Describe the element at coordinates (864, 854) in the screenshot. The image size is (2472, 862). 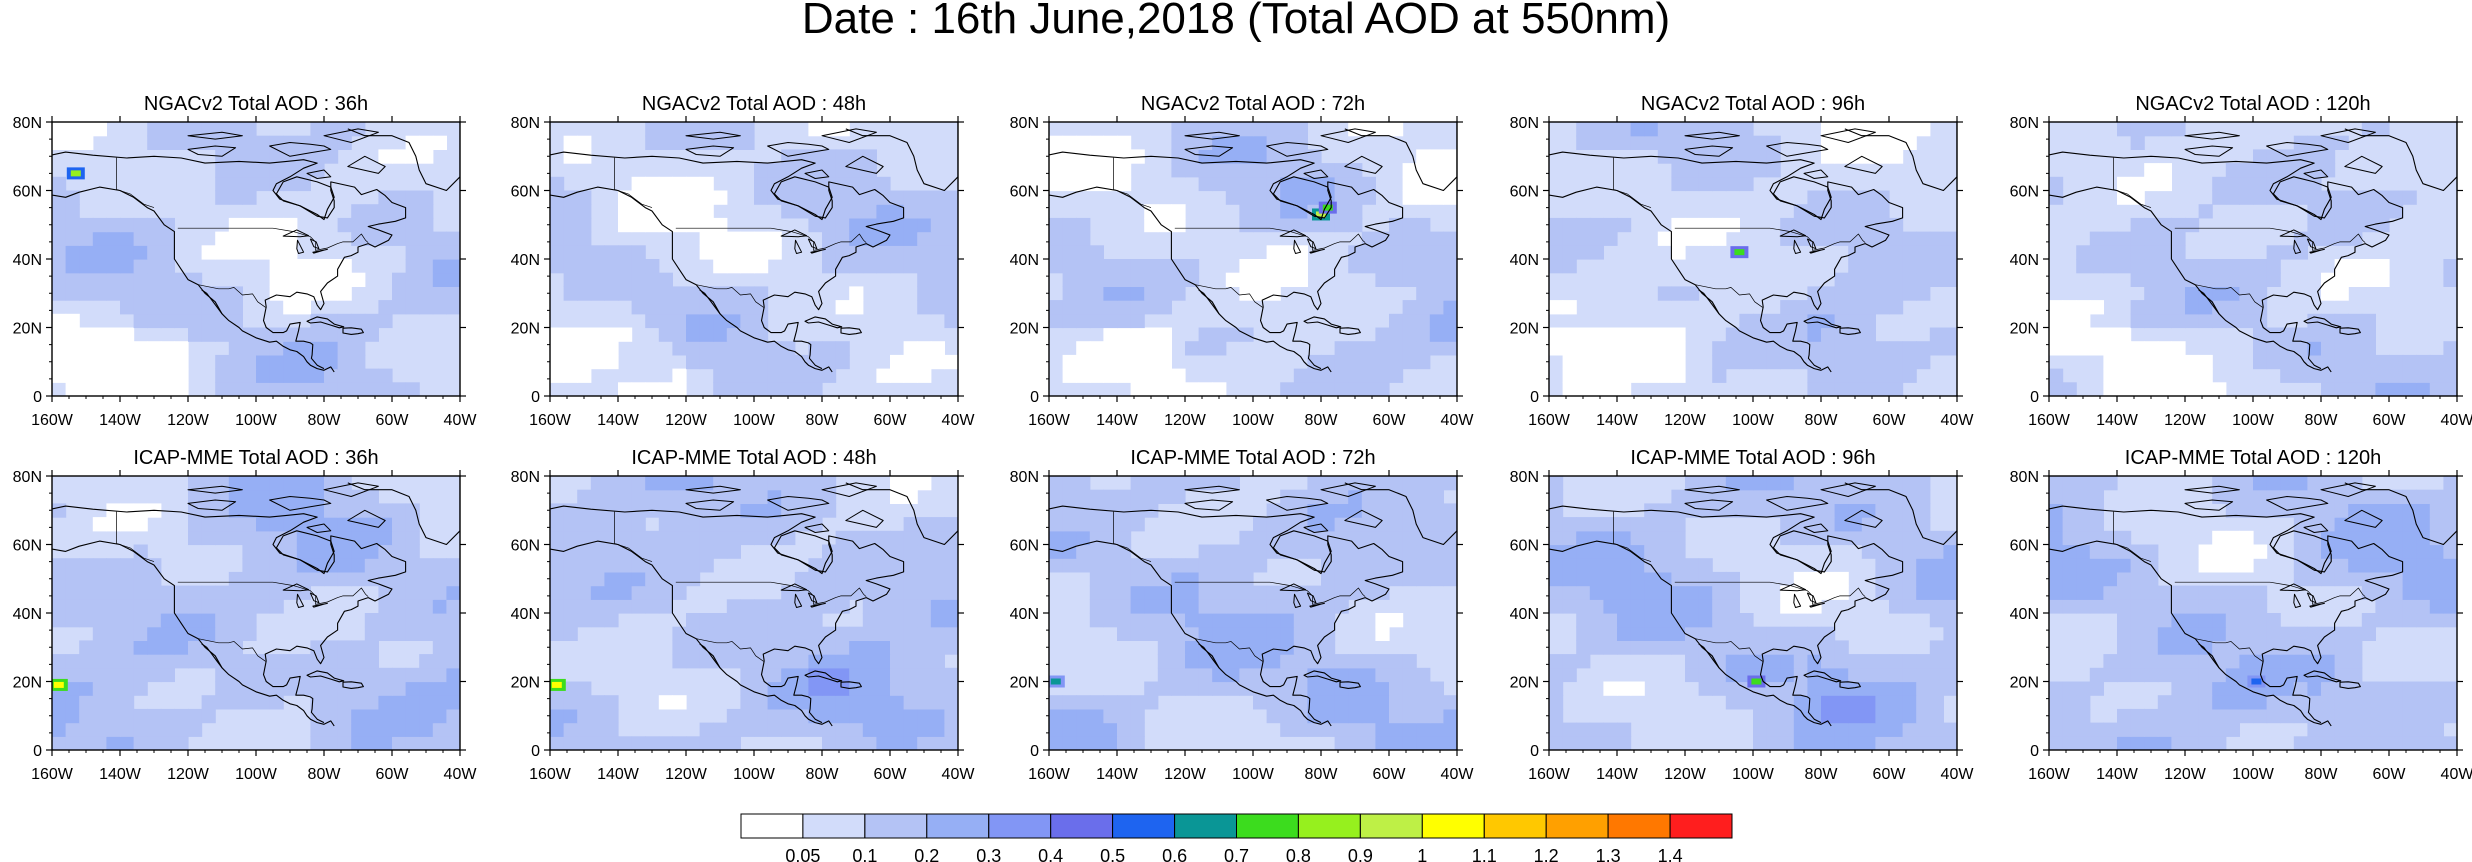
I see `colorbar-label: 0.1` at that location.